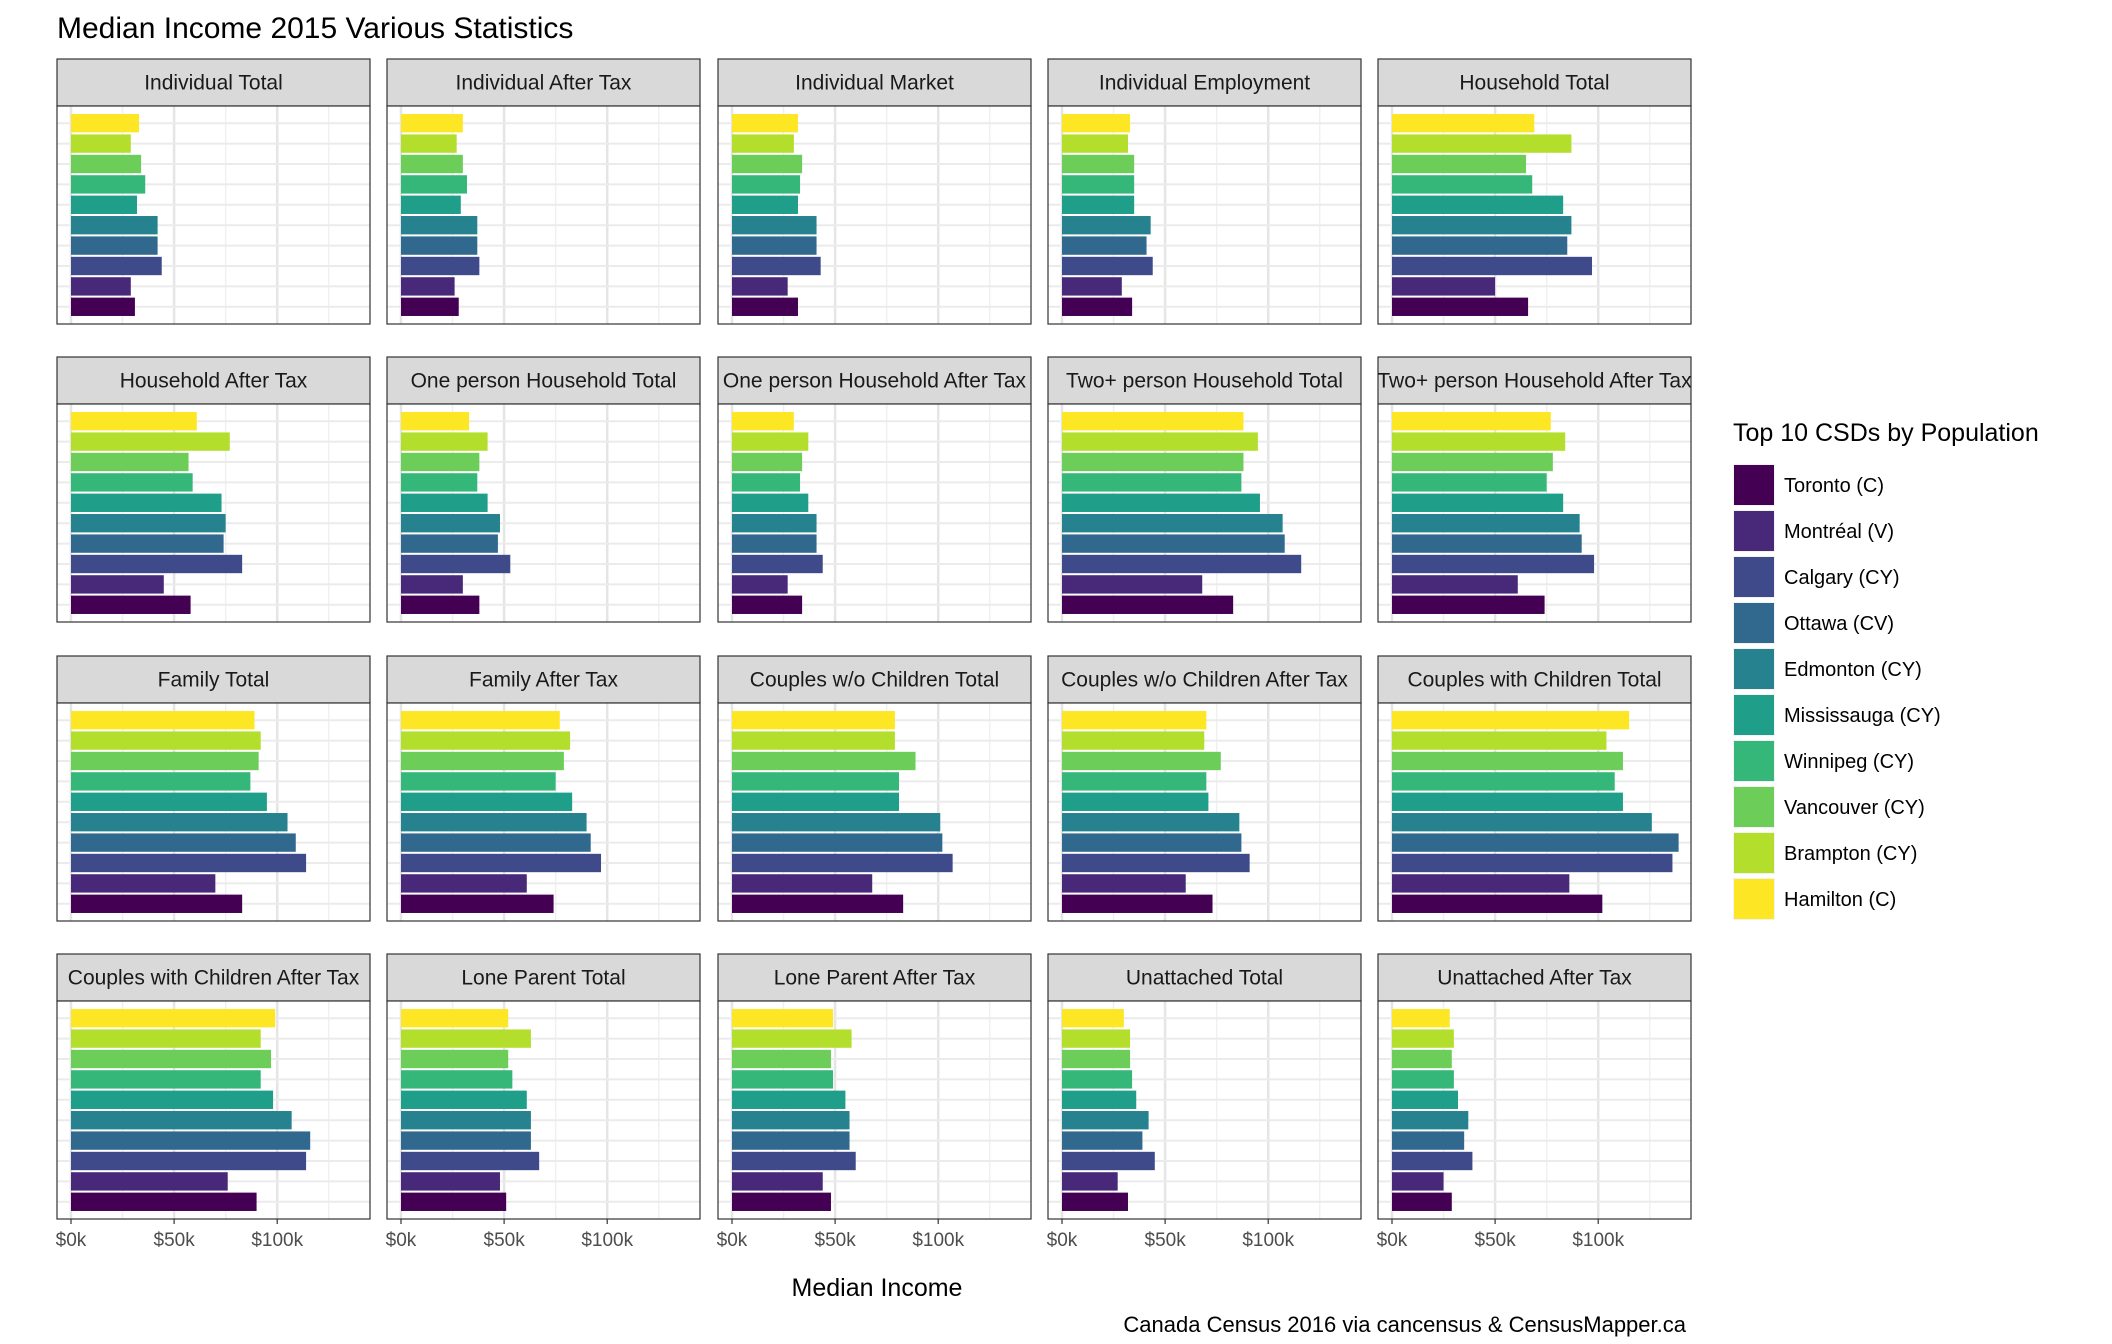 The image size is (2112, 1344). I want to click on legend-item-brampton-cy: Brampton (CY), so click(1825, 853).